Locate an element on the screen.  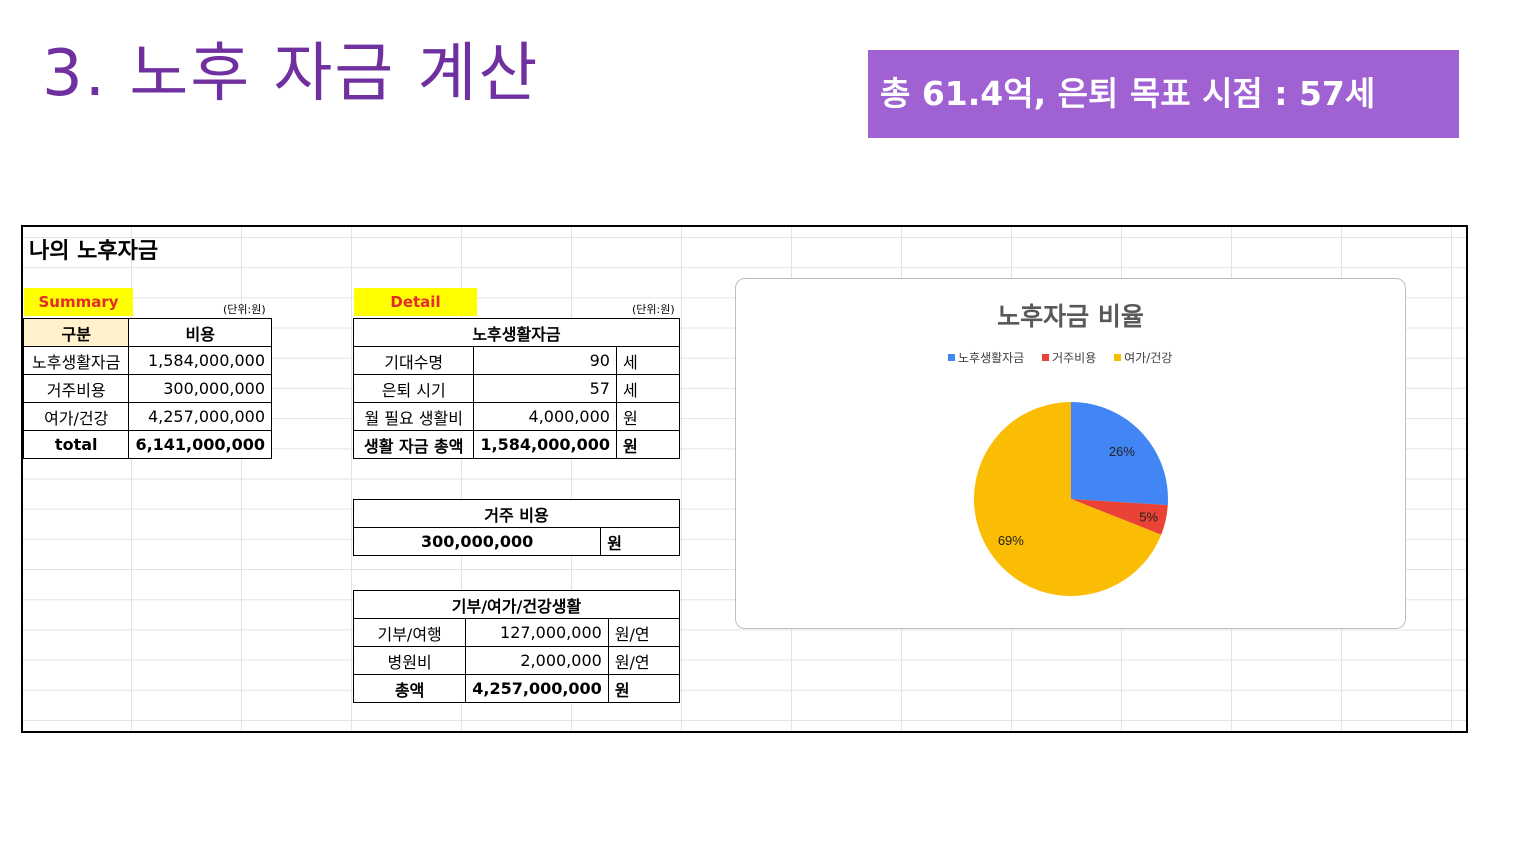
housing-value: 300,000,000 is located at coordinates (477, 541).